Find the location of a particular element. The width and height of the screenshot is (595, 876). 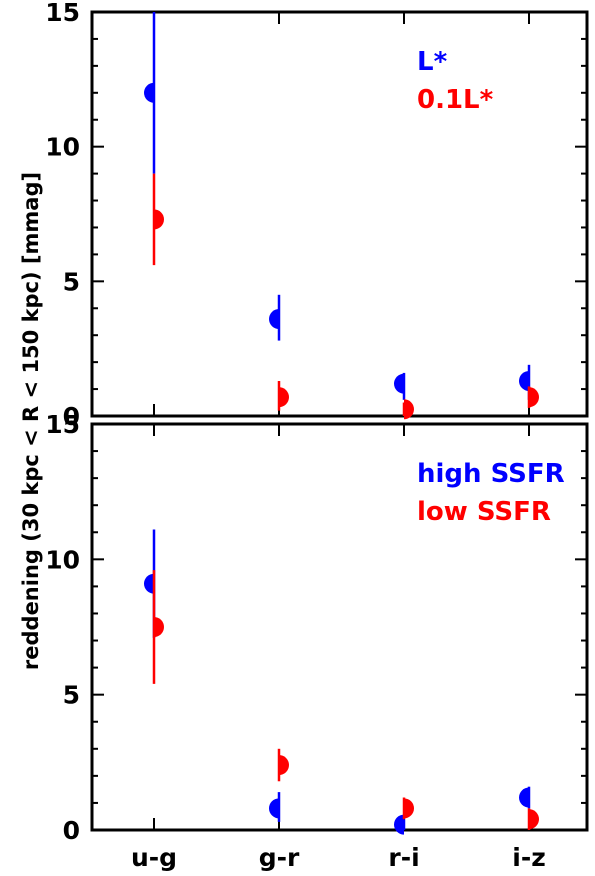

x-tick-label: i-z is located at coordinates (529, 857).